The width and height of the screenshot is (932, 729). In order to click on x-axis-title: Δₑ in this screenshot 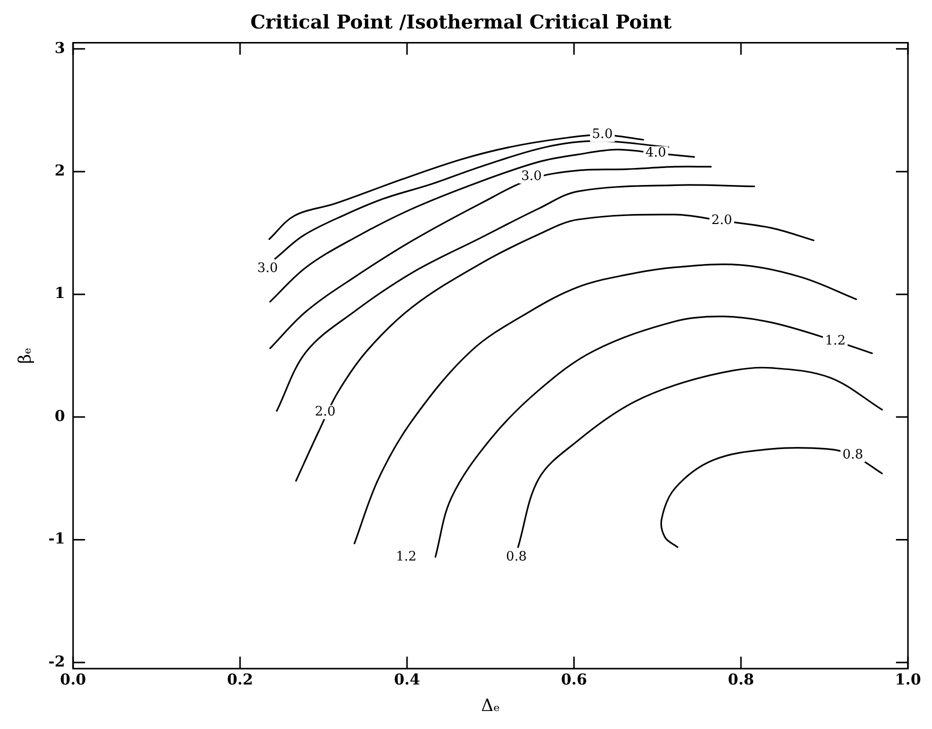, I will do `click(490, 706)`.